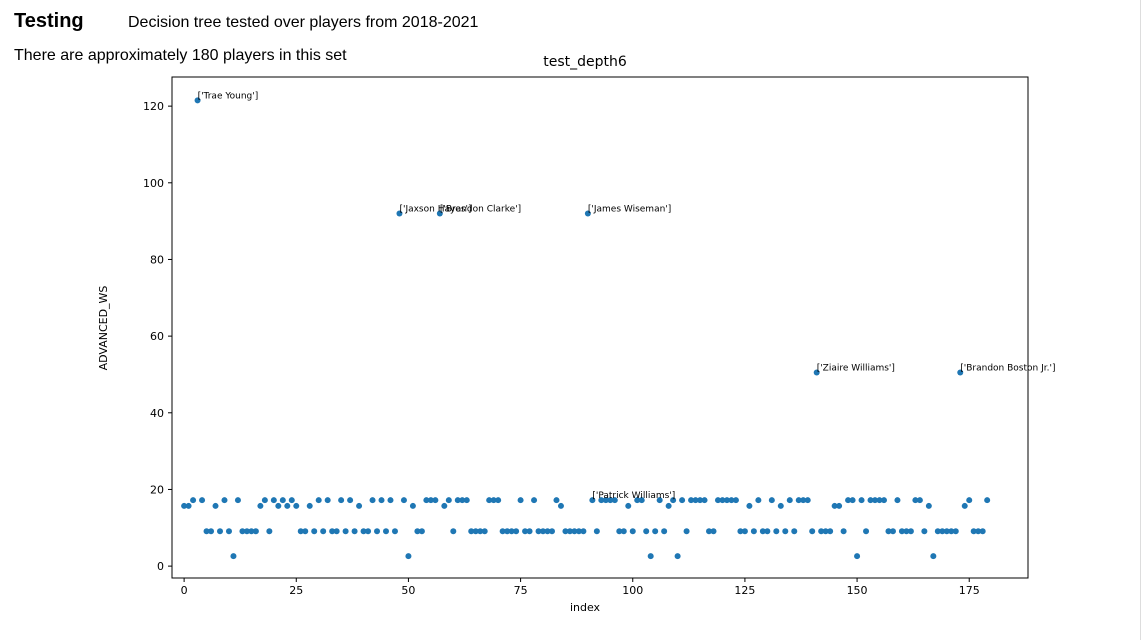  Describe the element at coordinates (521, 590) in the screenshot. I see `x-tick-label: 75` at that location.